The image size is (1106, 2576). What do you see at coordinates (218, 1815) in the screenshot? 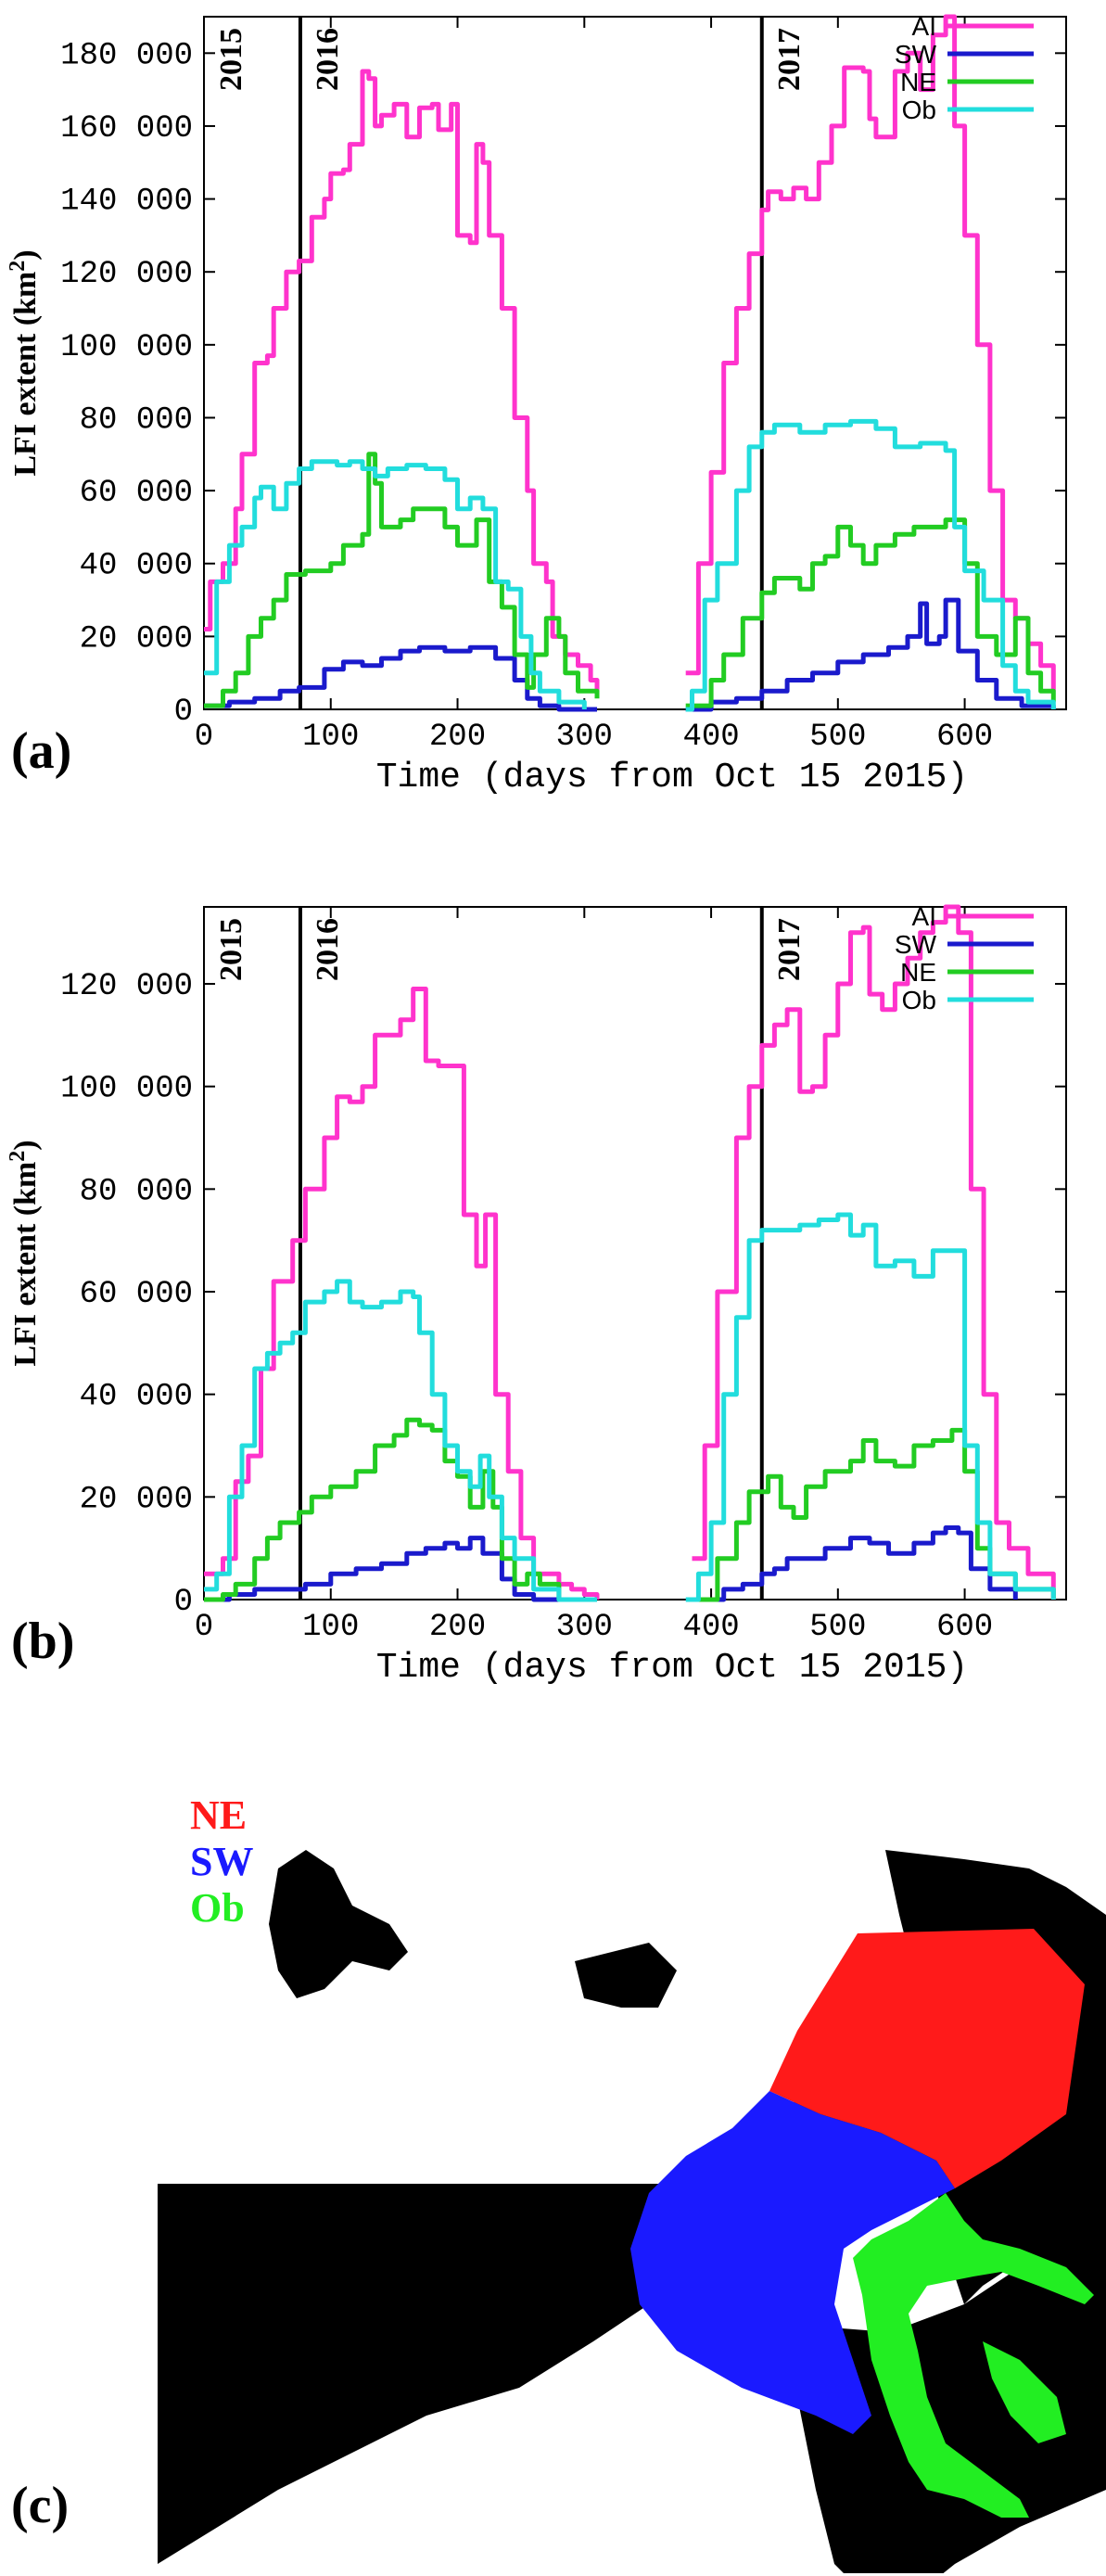
I see `region-label-ne: NE` at bounding box center [218, 1815].